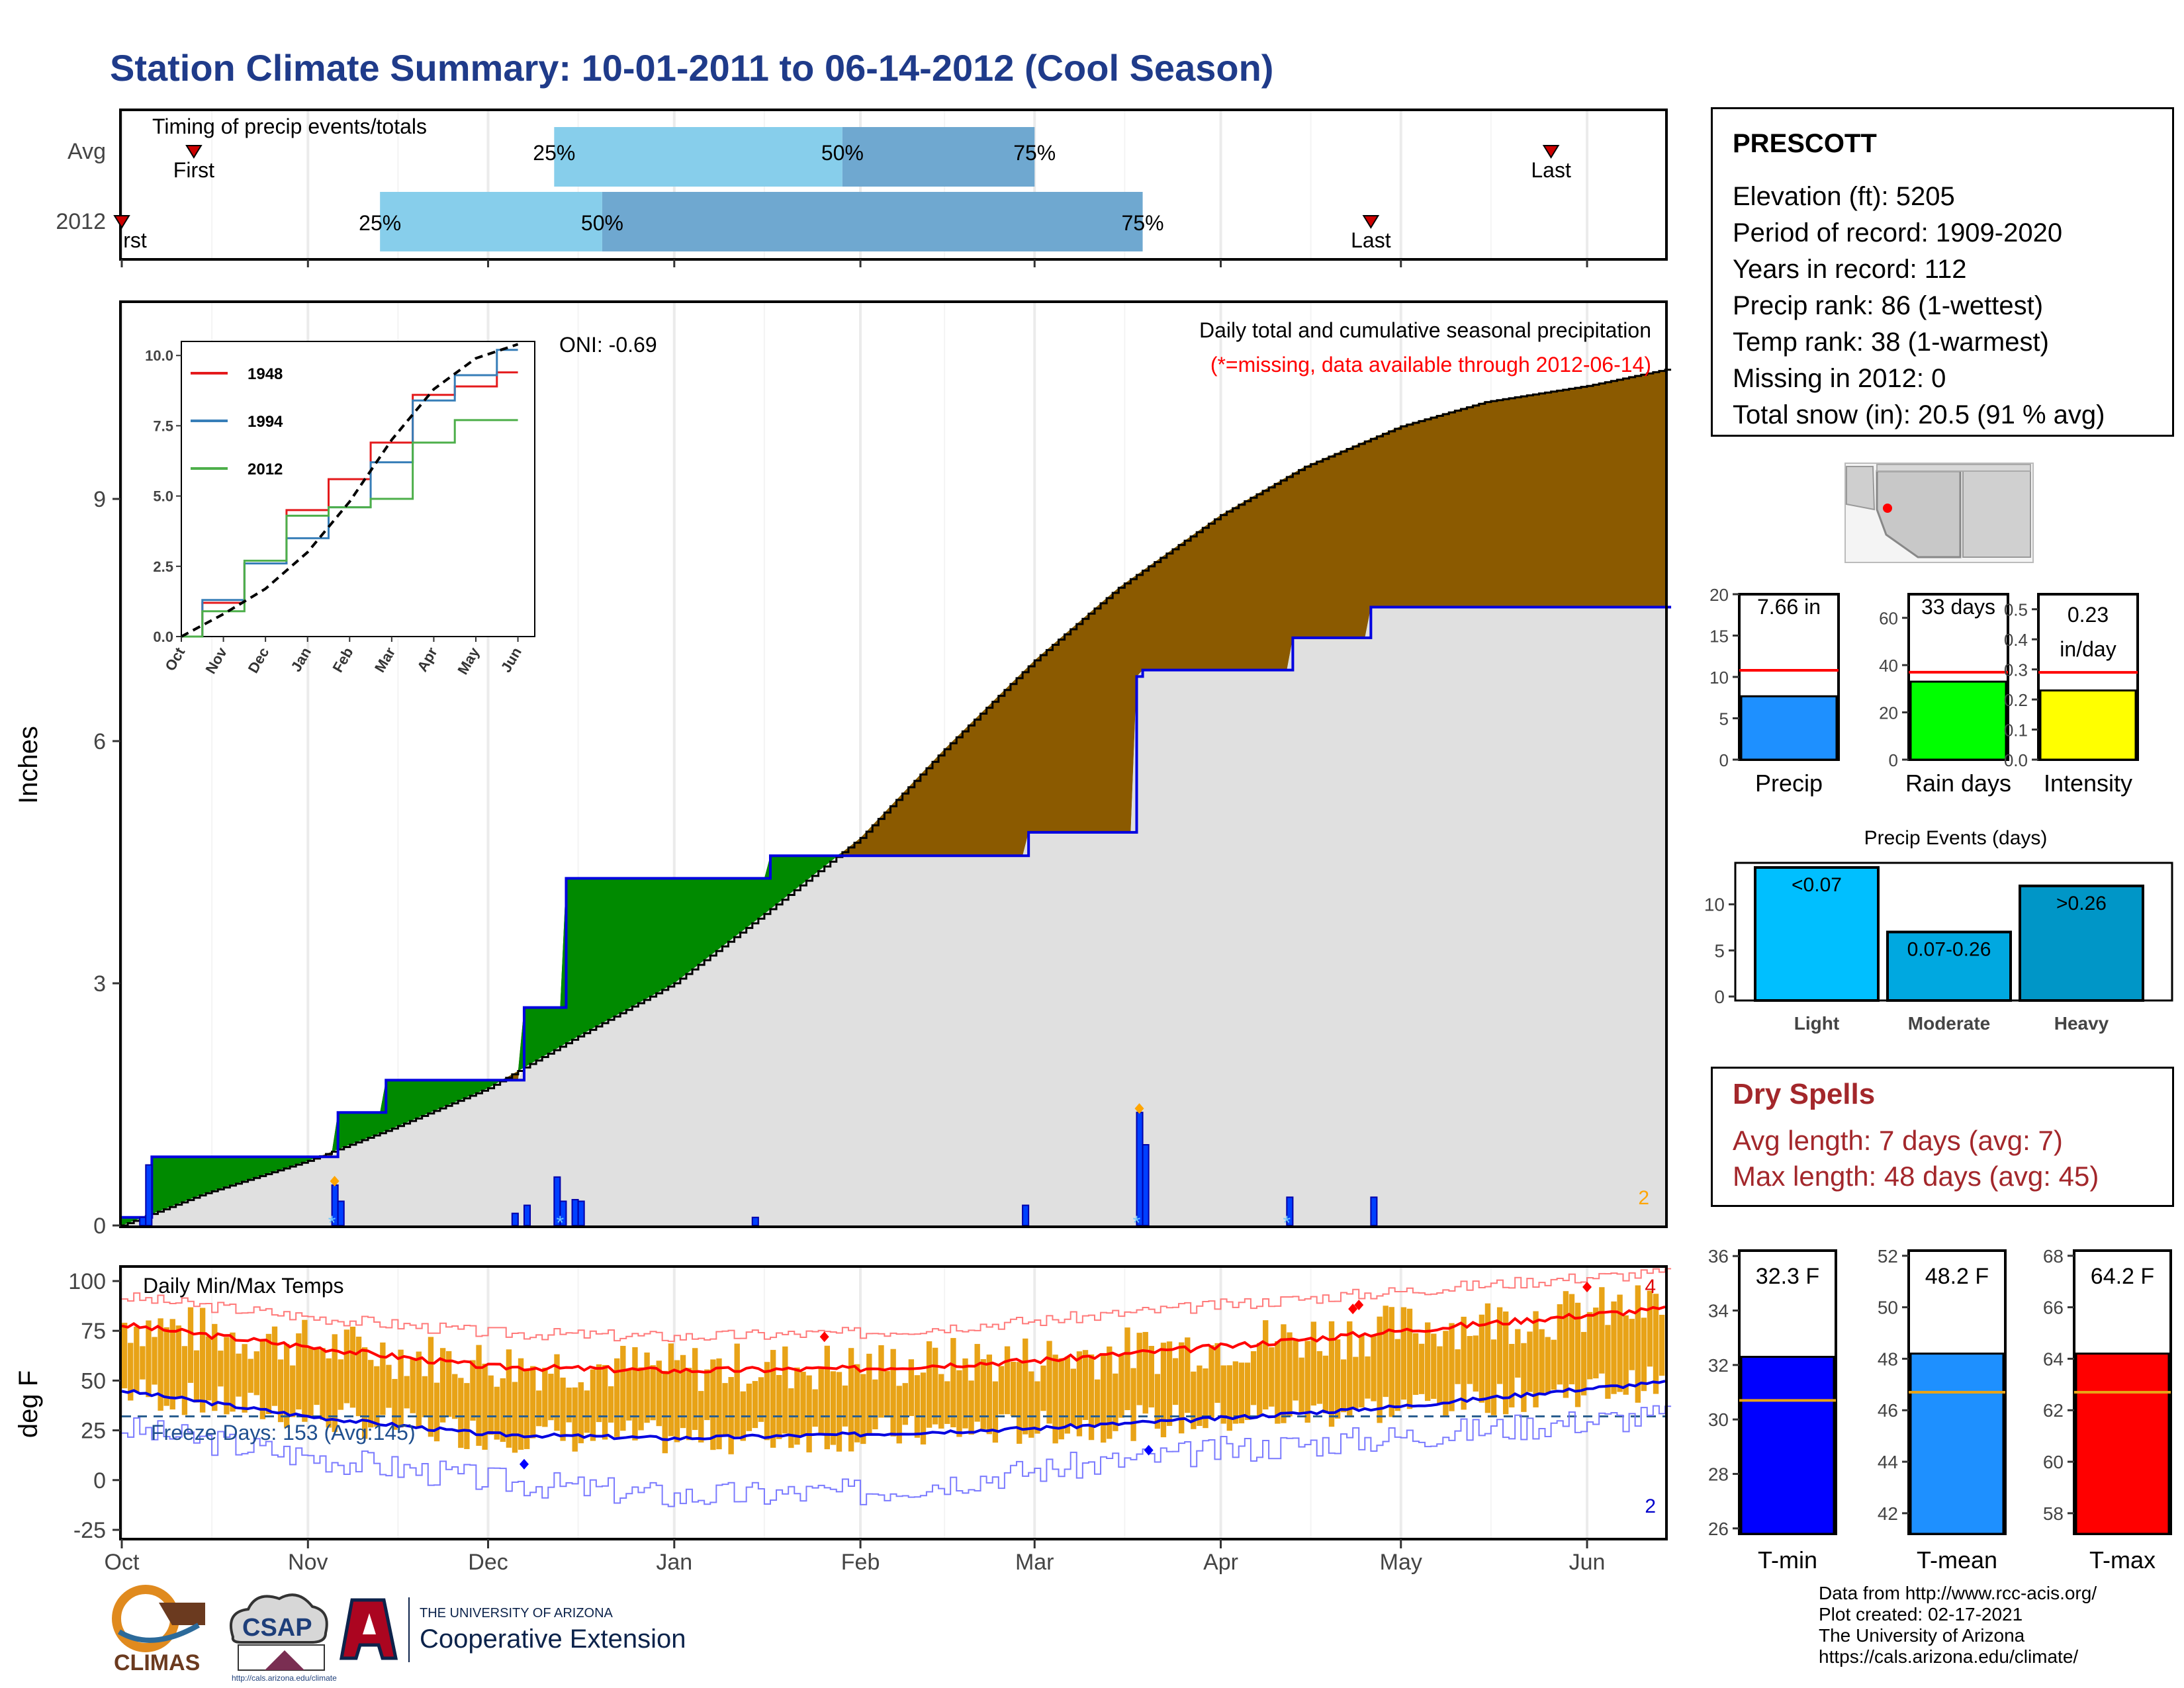 The image size is (2184, 1688). I want to click on temp-summary-y-label: 50, so click(1888, 1308).